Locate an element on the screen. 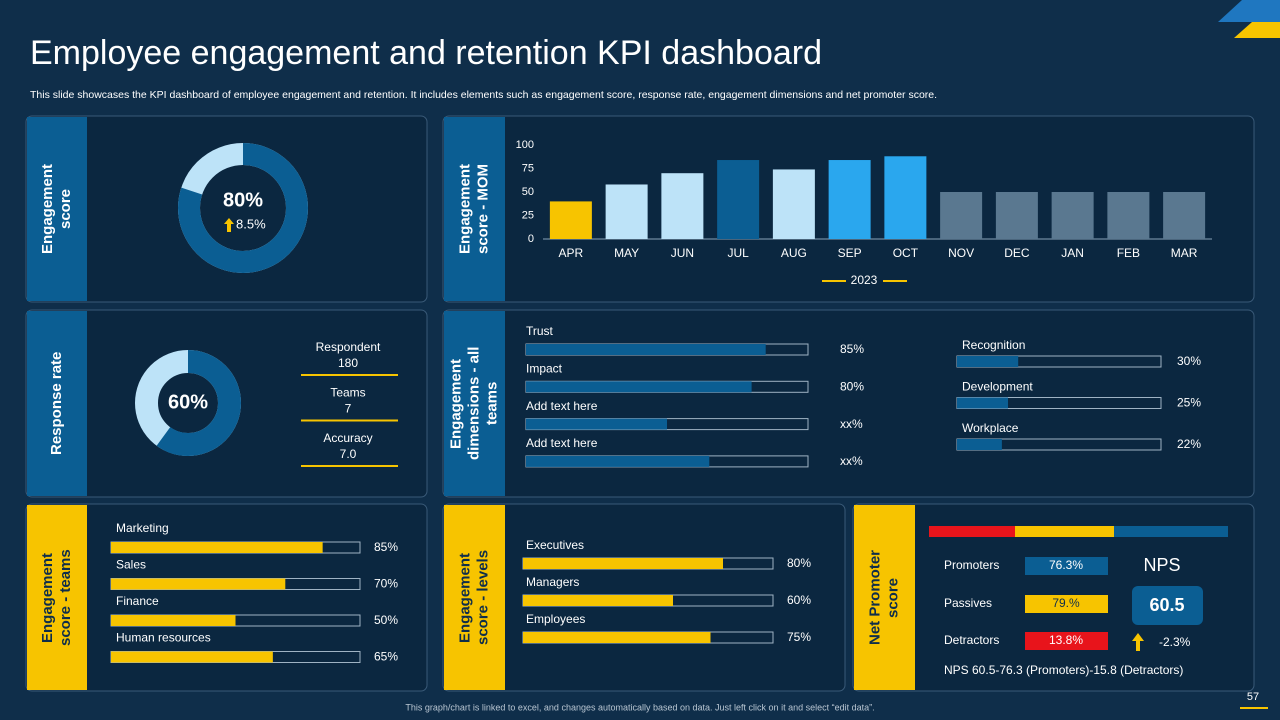  panel-label: Engagement score - levels is located at coordinates (474, 597).